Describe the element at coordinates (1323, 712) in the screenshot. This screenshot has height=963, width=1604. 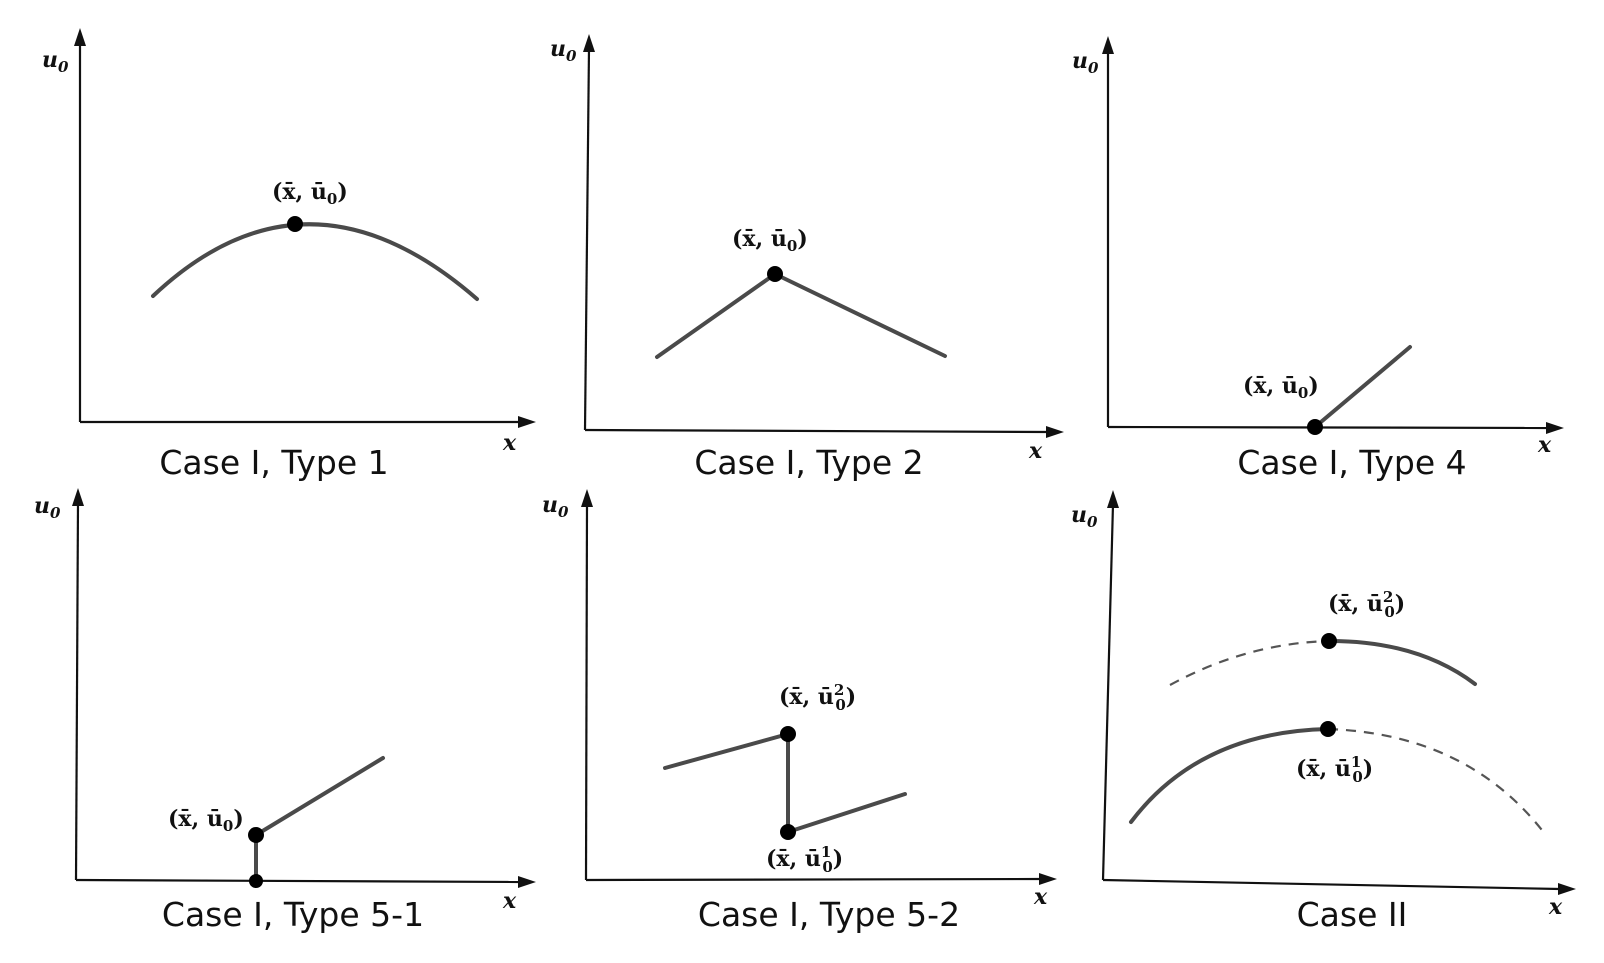
I see `panel-case2: u0 x (x̄, ū2 0) (x̄, ū1 0) Case II` at that location.